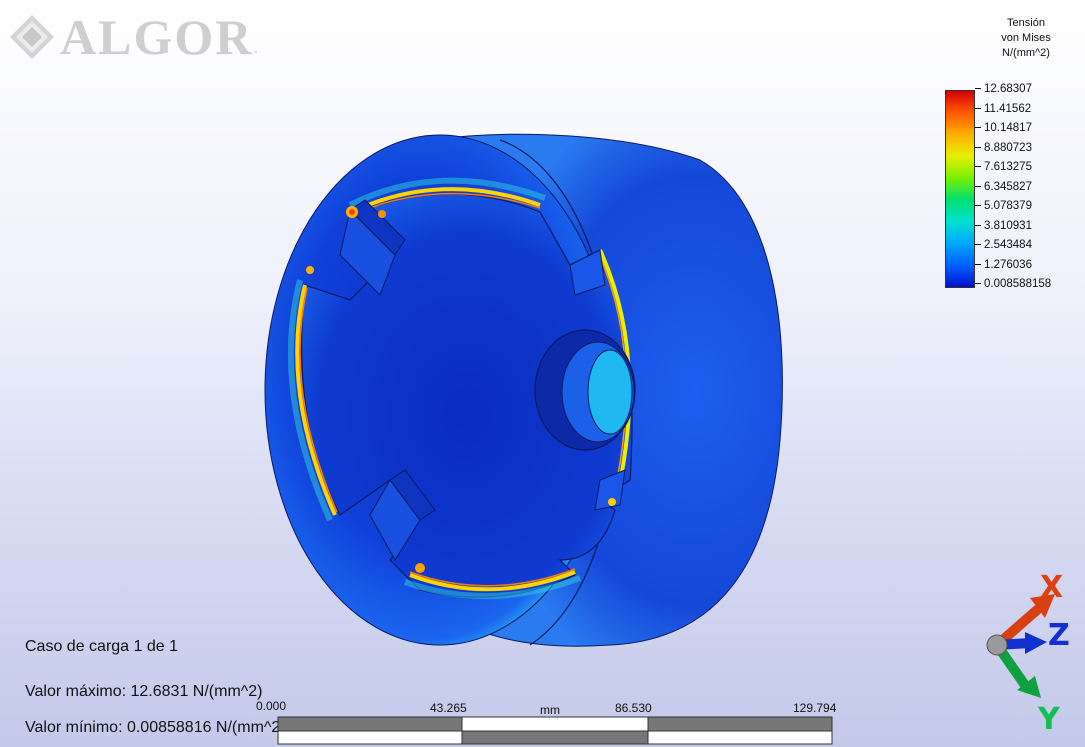  I want to click on stress-arc-bottom, so click(492, 581).